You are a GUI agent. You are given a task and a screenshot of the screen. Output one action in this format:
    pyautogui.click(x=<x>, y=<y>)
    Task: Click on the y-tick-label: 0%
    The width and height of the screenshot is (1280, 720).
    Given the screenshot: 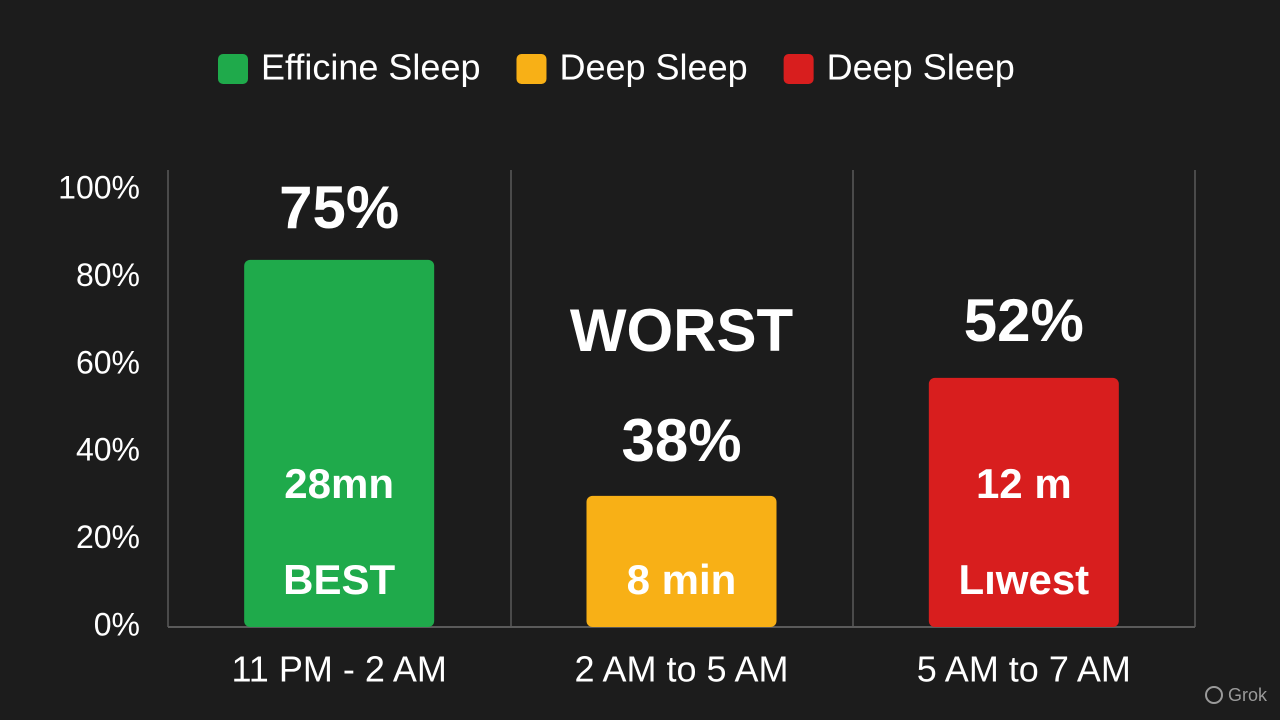 What is the action you would take?
    pyautogui.click(x=117, y=624)
    